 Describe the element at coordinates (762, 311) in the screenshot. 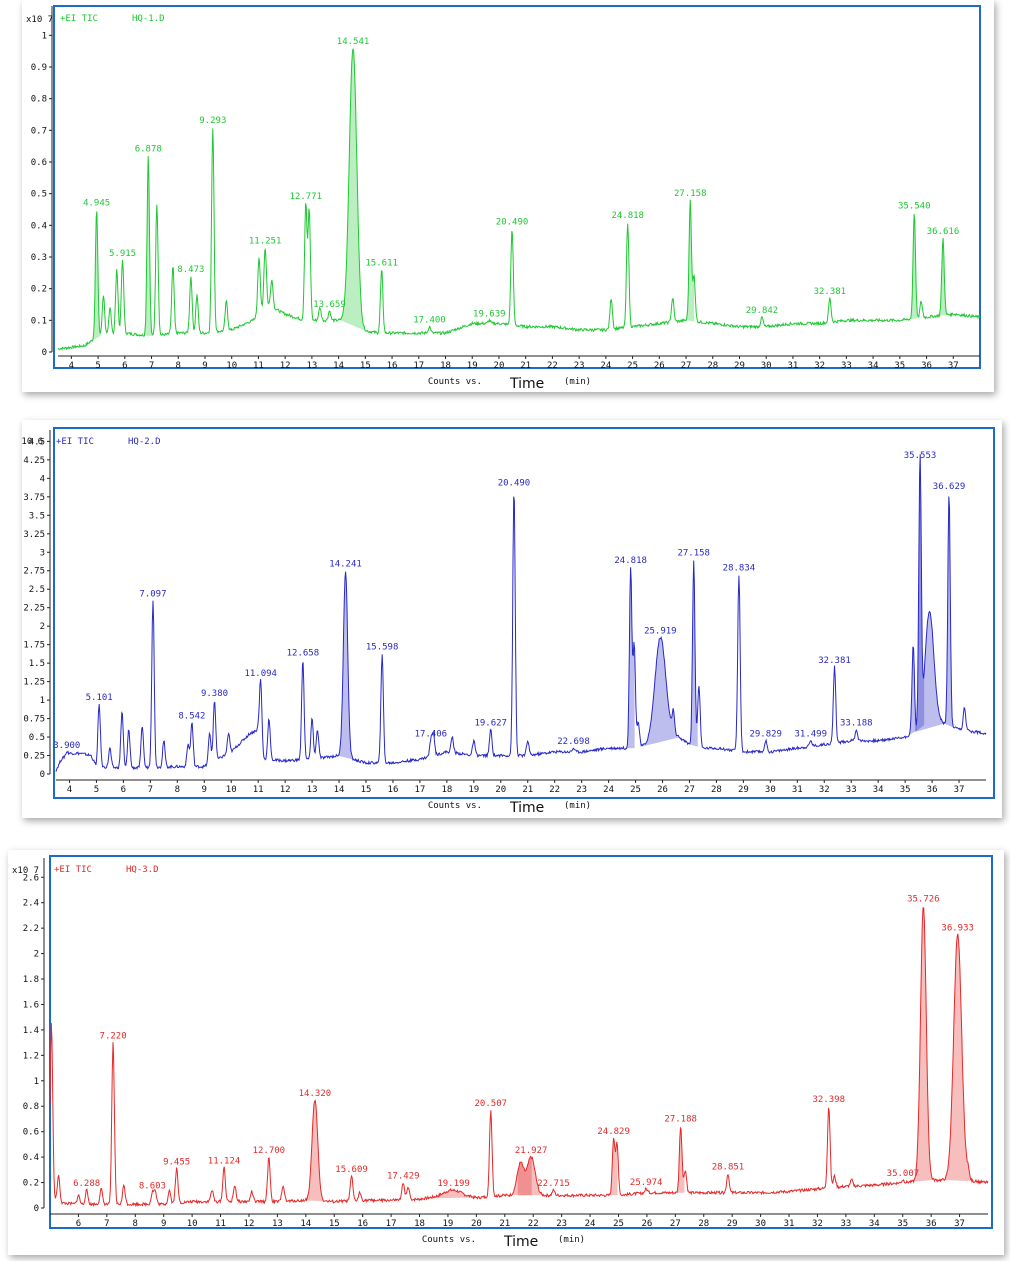

I see `peak-retention-label: 29.842` at that location.